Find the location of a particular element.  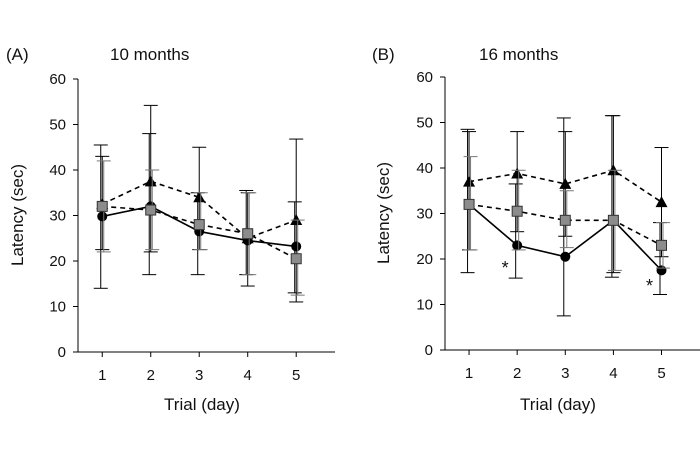

panel-b-y-axis-title: Latency (sec) is located at coordinates (383, 213).